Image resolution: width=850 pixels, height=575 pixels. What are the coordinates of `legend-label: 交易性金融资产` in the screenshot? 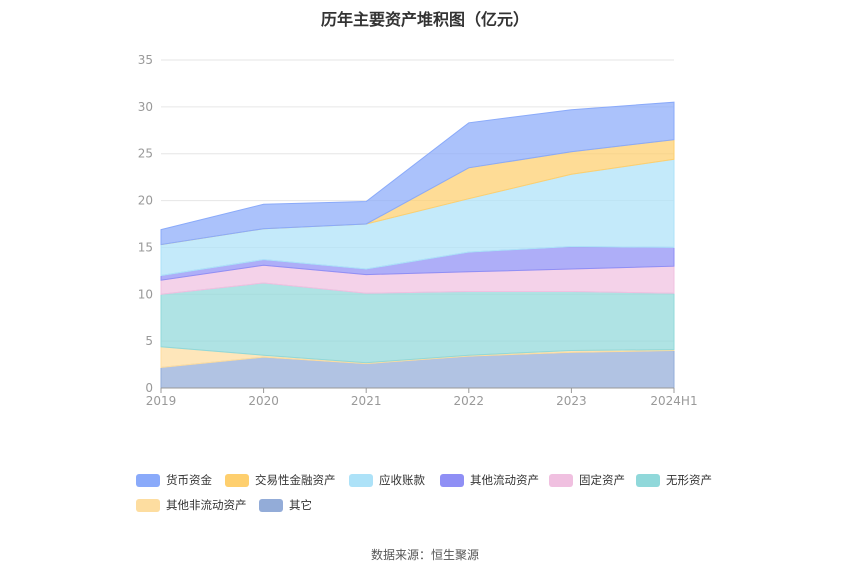 It's located at (295, 480).